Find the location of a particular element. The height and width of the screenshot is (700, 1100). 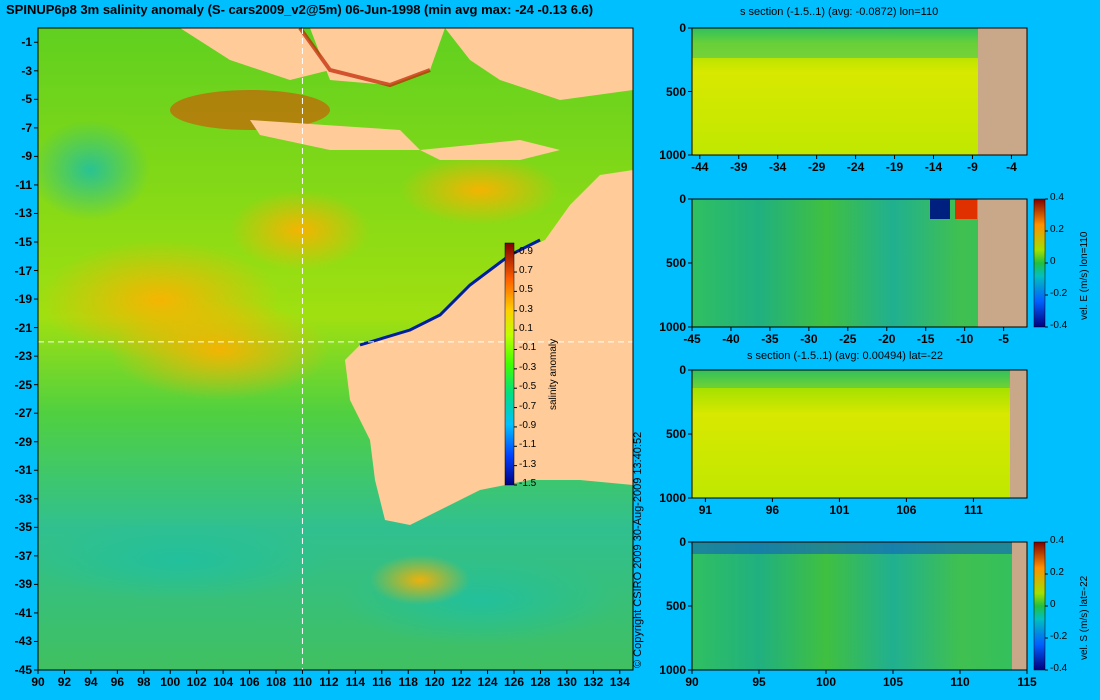

sec1-x-tick-label: -9 is located at coordinates (972, 167).